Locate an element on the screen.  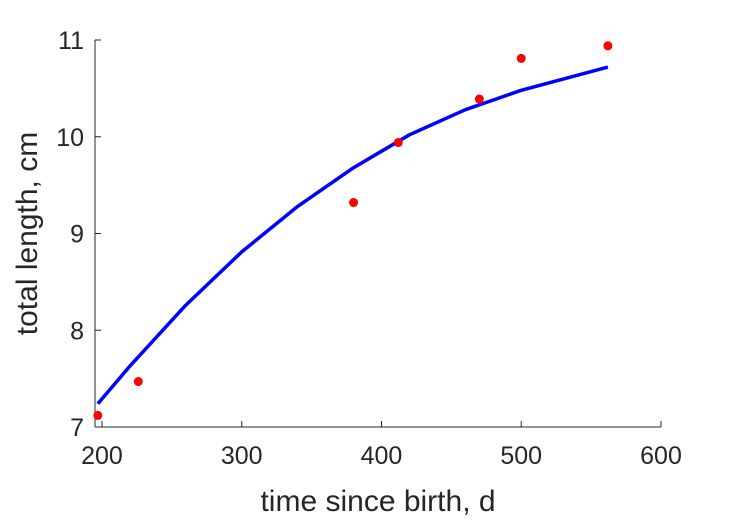
y-tick-label: 9 is located at coordinates (77, 235).